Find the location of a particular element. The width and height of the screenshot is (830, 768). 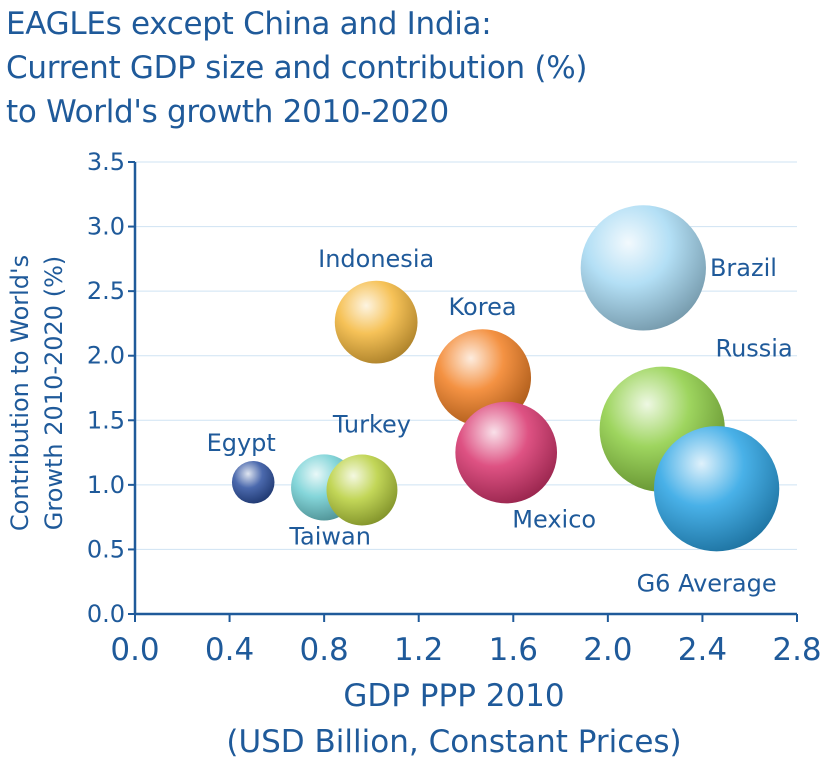

y-tick-label-5: 2.5 is located at coordinates (106, 291).